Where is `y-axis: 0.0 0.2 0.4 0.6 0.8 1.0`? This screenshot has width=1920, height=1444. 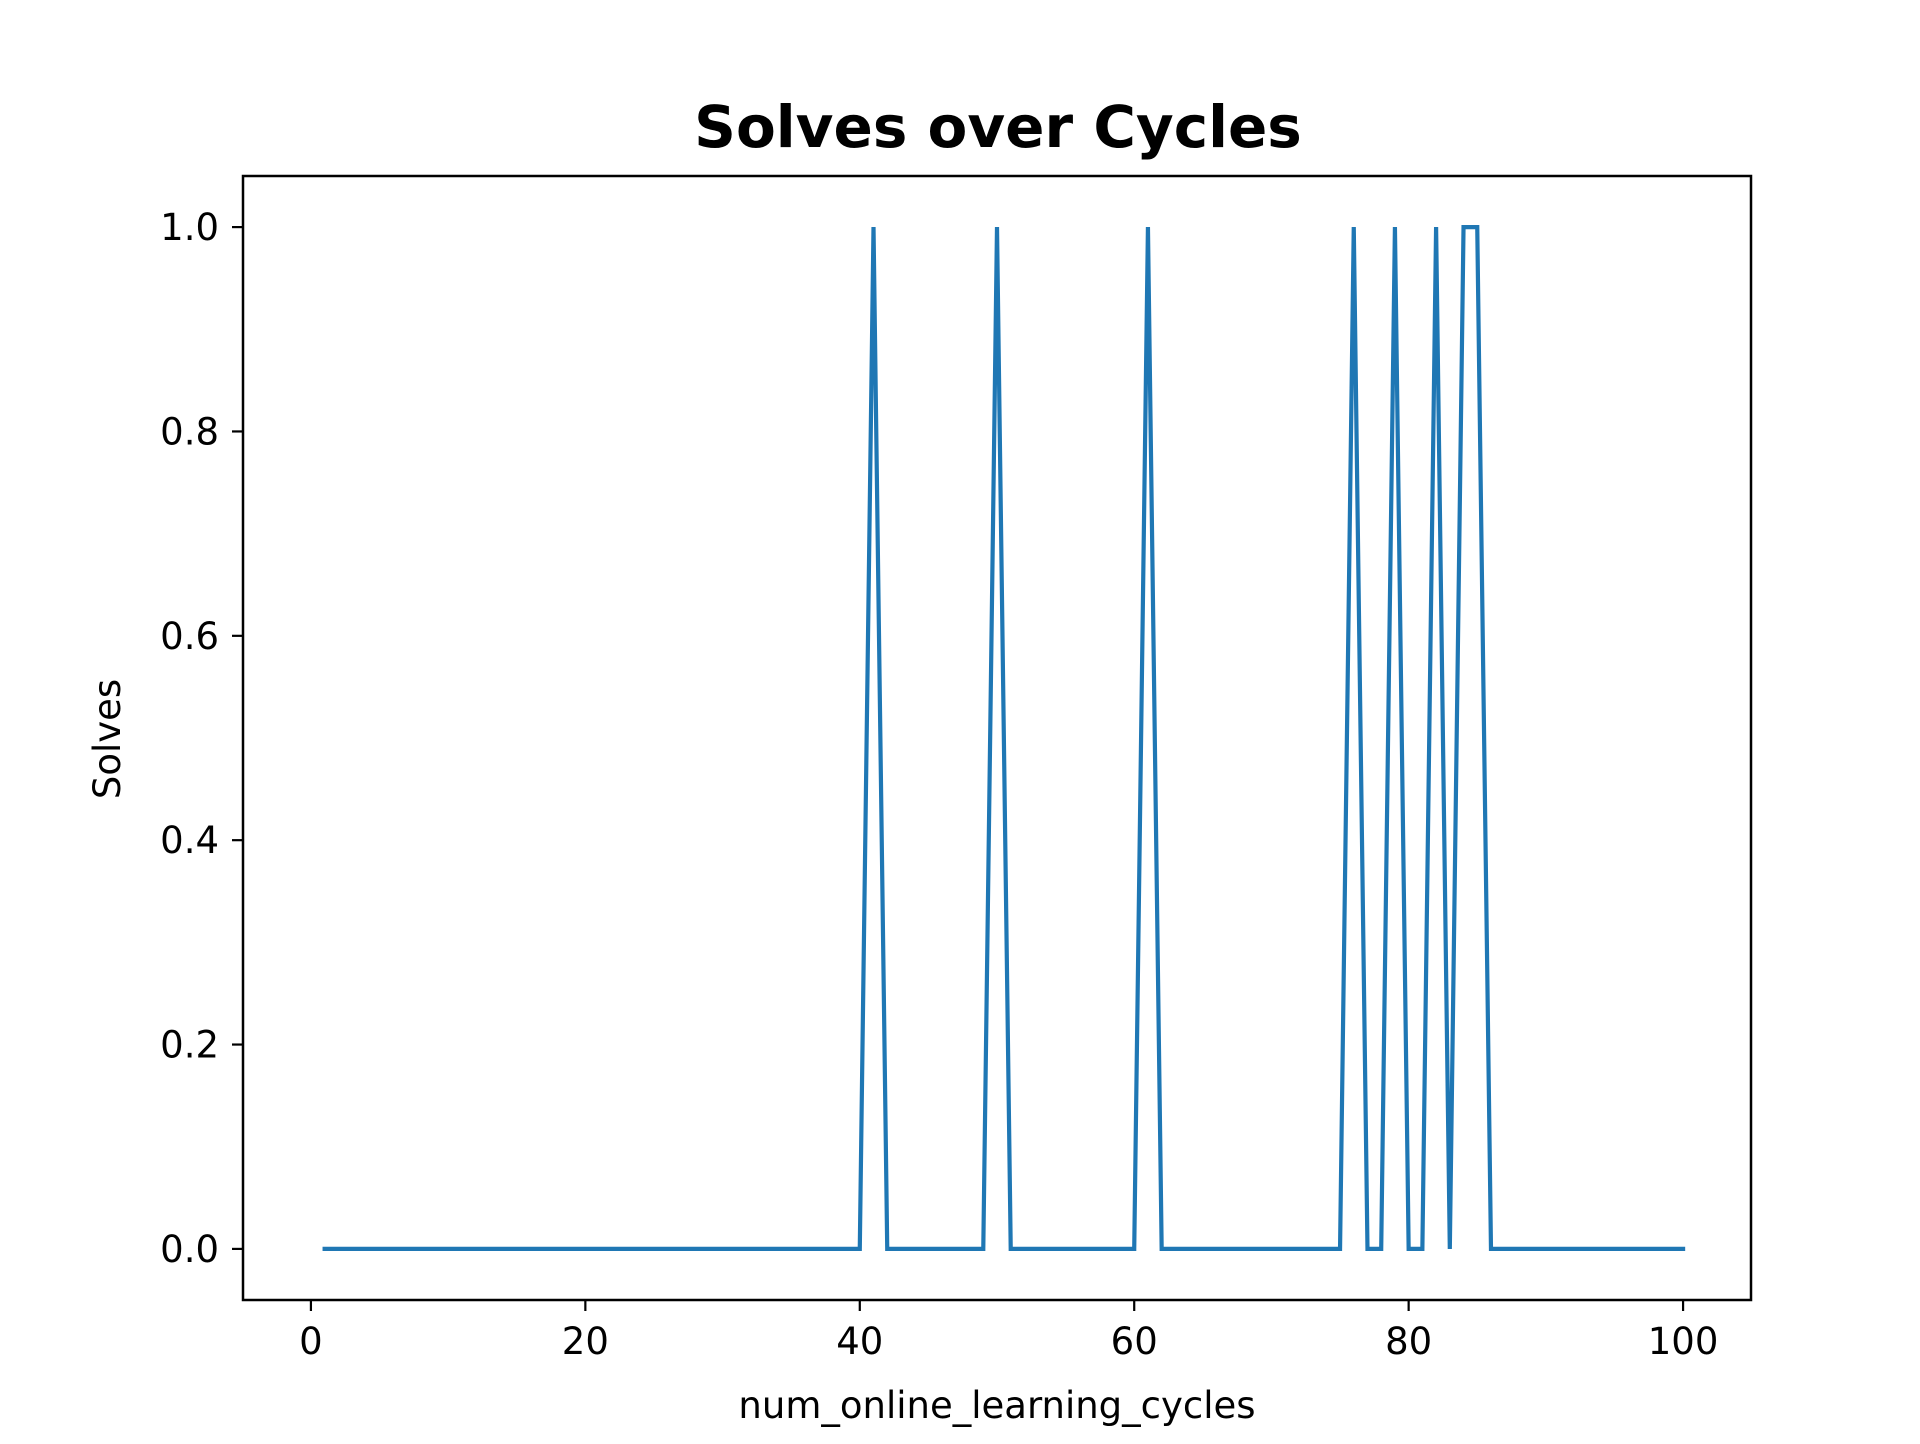
y-axis: 0.0 0.2 0.4 0.6 0.8 1.0 is located at coordinates (201, 738).